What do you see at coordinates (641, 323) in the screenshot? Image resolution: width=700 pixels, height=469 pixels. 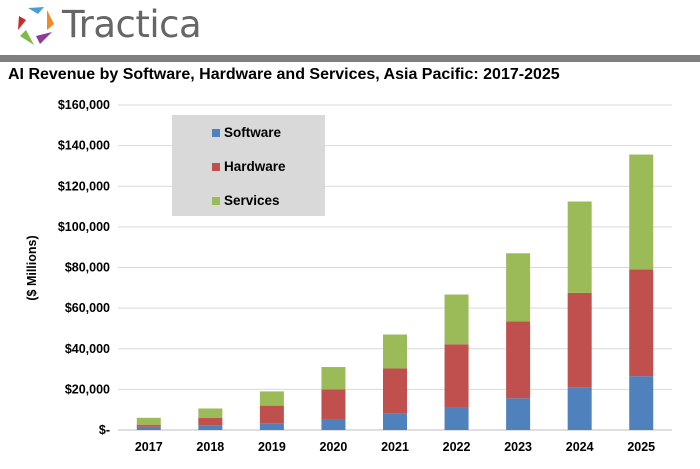 I see `bar-hardware-2025` at bounding box center [641, 323].